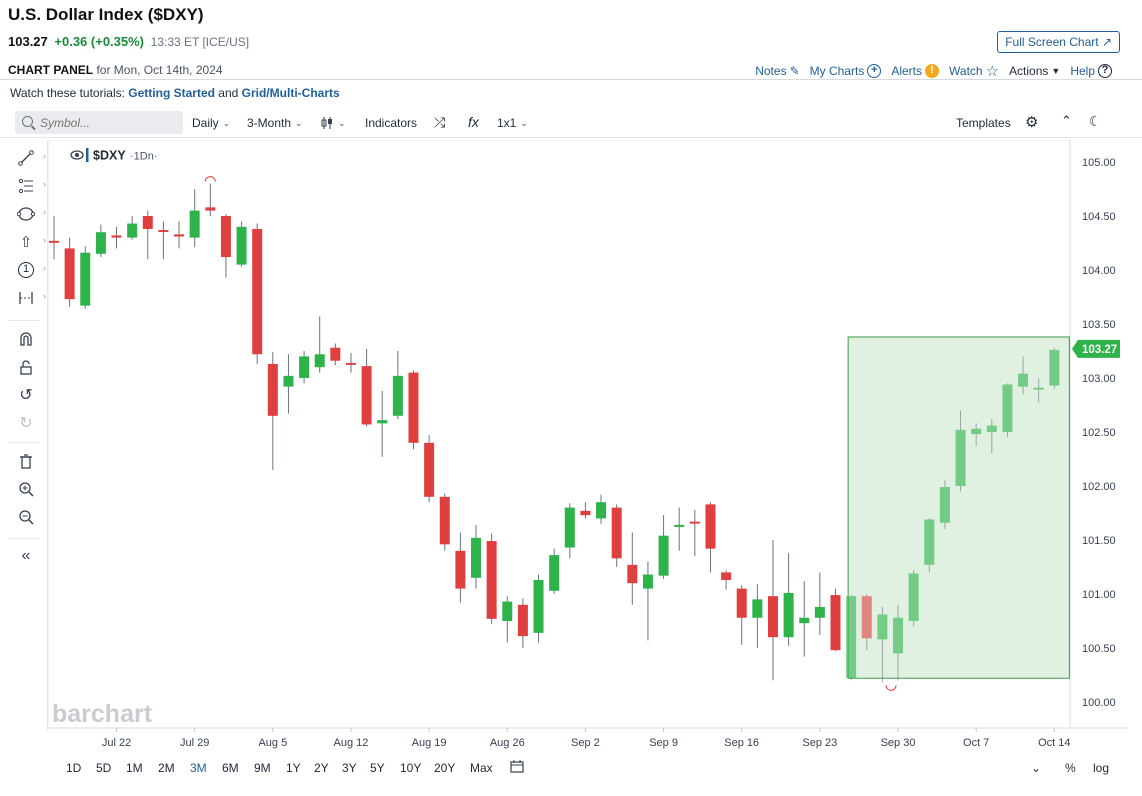 This screenshot has height=796, width=1142. What do you see at coordinates (1101, 768) in the screenshot?
I see `log-scale-button: log` at bounding box center [1101, 768].